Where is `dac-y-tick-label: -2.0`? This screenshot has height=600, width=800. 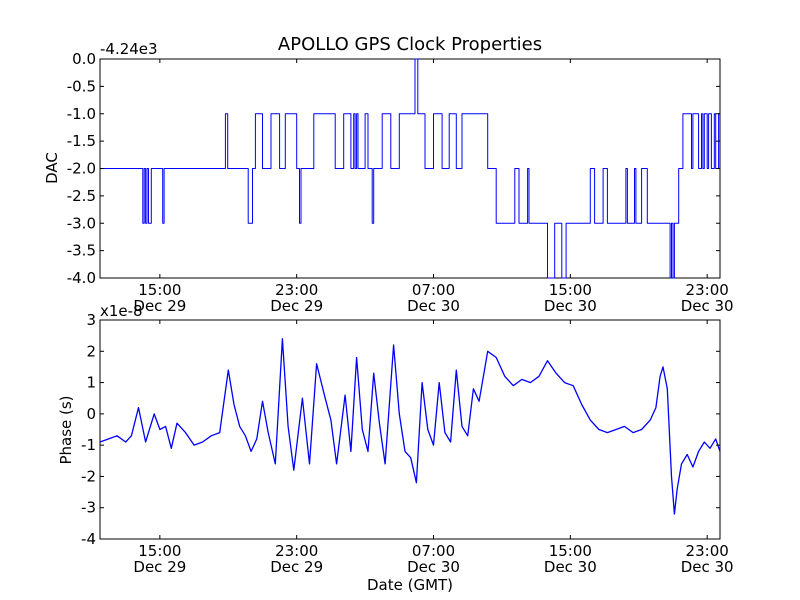
dac-y-tick-label: -2.0 is located at coordinates (81, 169).